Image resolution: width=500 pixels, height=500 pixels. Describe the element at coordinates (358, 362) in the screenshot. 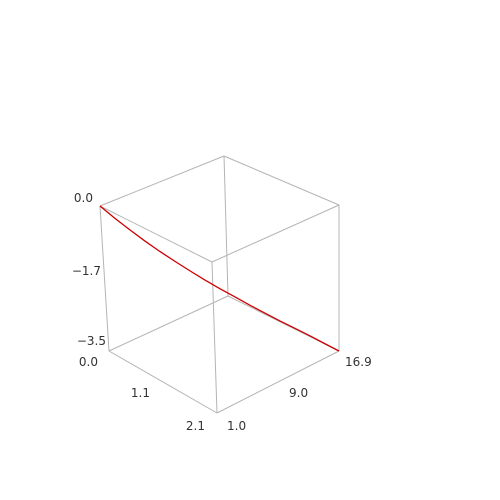

I see `x-tick-label-2: 16.9` at that location.